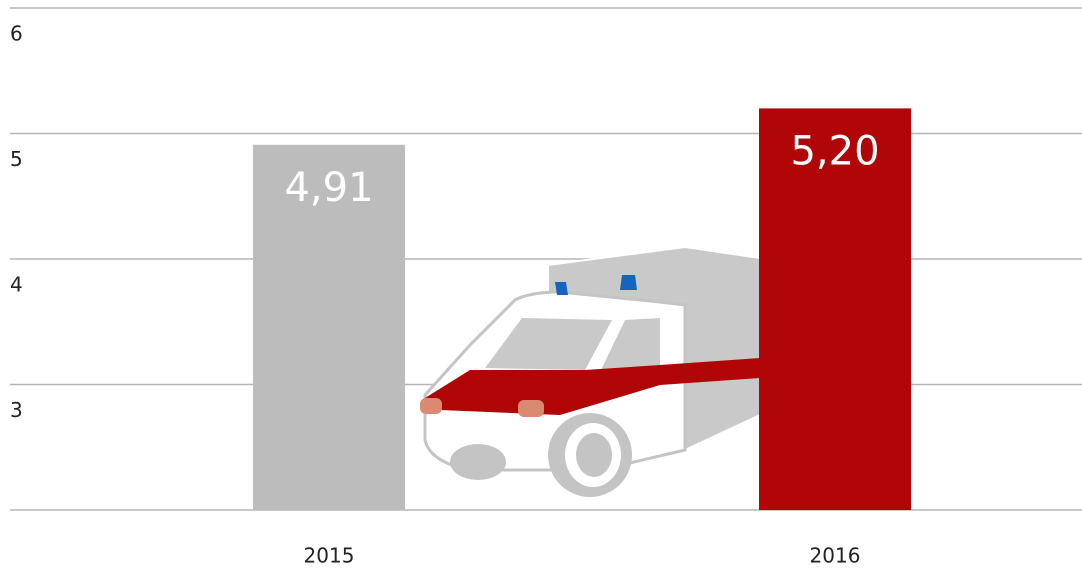 The width and height of the screenshot is (1082, 573). I want to click on y-tick-label: 5, so click(16, 159).